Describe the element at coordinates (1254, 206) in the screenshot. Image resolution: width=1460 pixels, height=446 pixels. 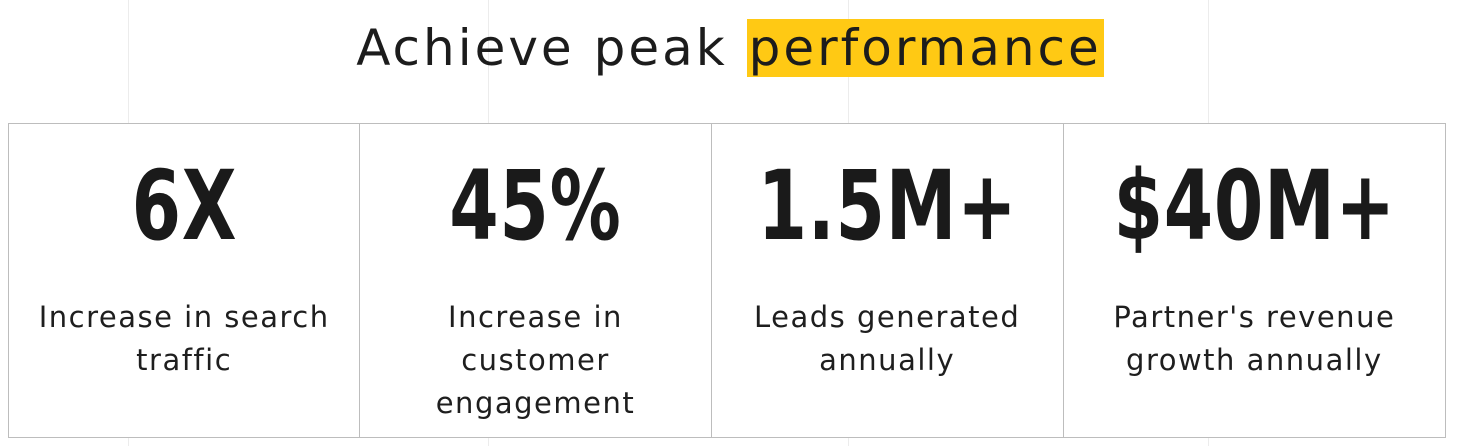
I see `stat-value: $40M+` at that location.